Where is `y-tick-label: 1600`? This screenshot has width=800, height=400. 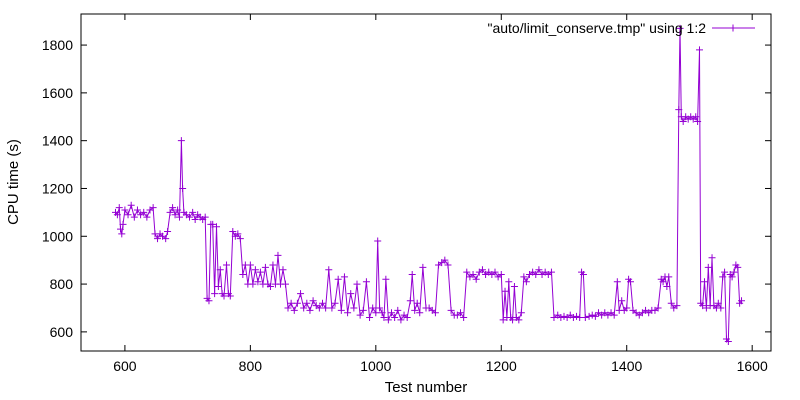
y-tick-label: 1600 is located at coordinates (57, 93).